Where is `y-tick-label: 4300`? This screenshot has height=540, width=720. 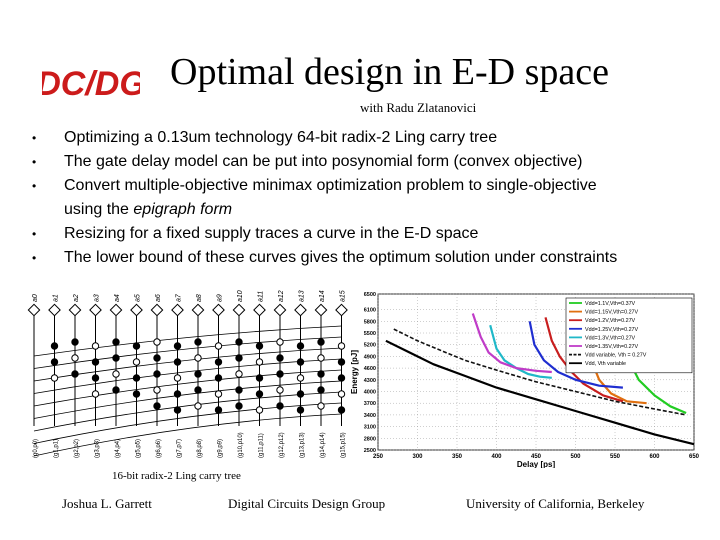
y-tick-label: 4300 is located at coordinates (370, 381).